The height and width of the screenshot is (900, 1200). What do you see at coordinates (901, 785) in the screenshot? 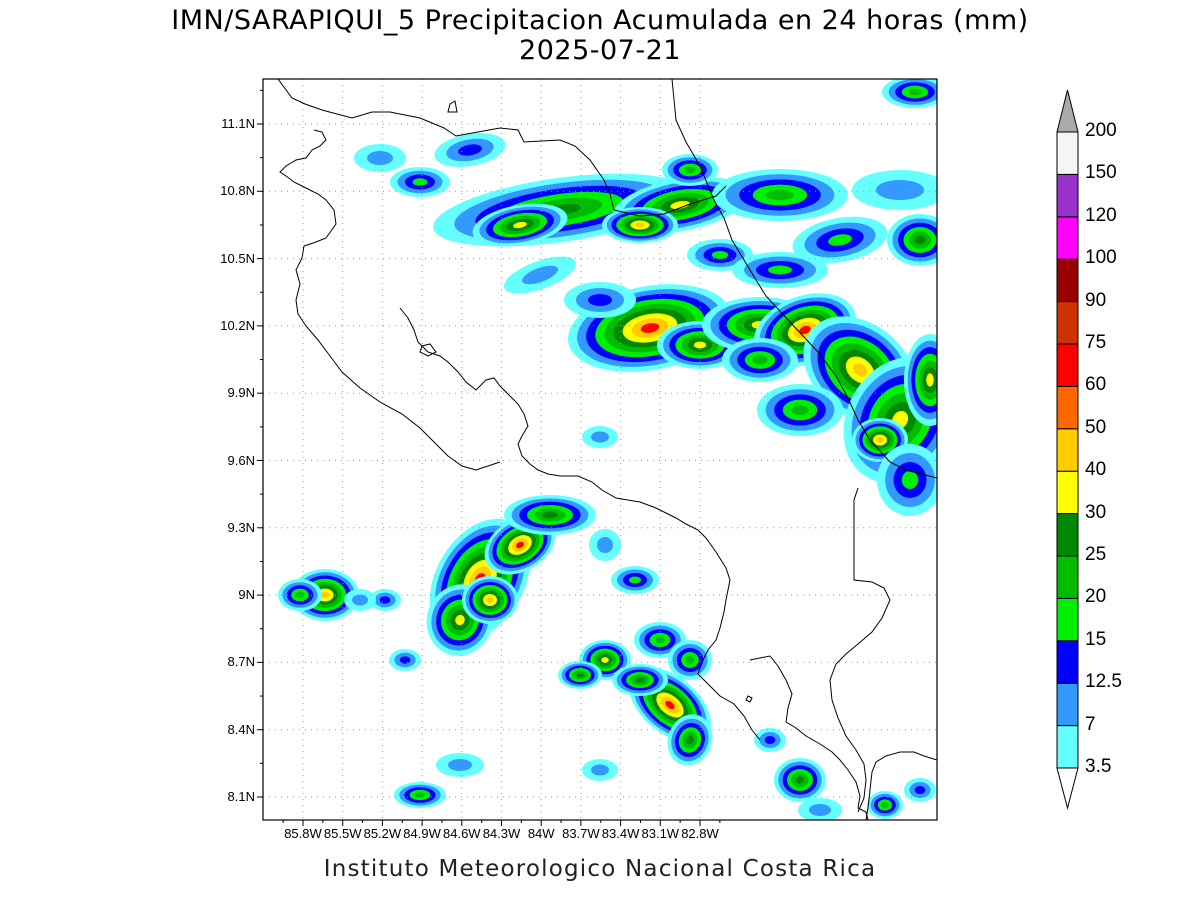
I see `burica-coast` at bounding box center [901, 785].